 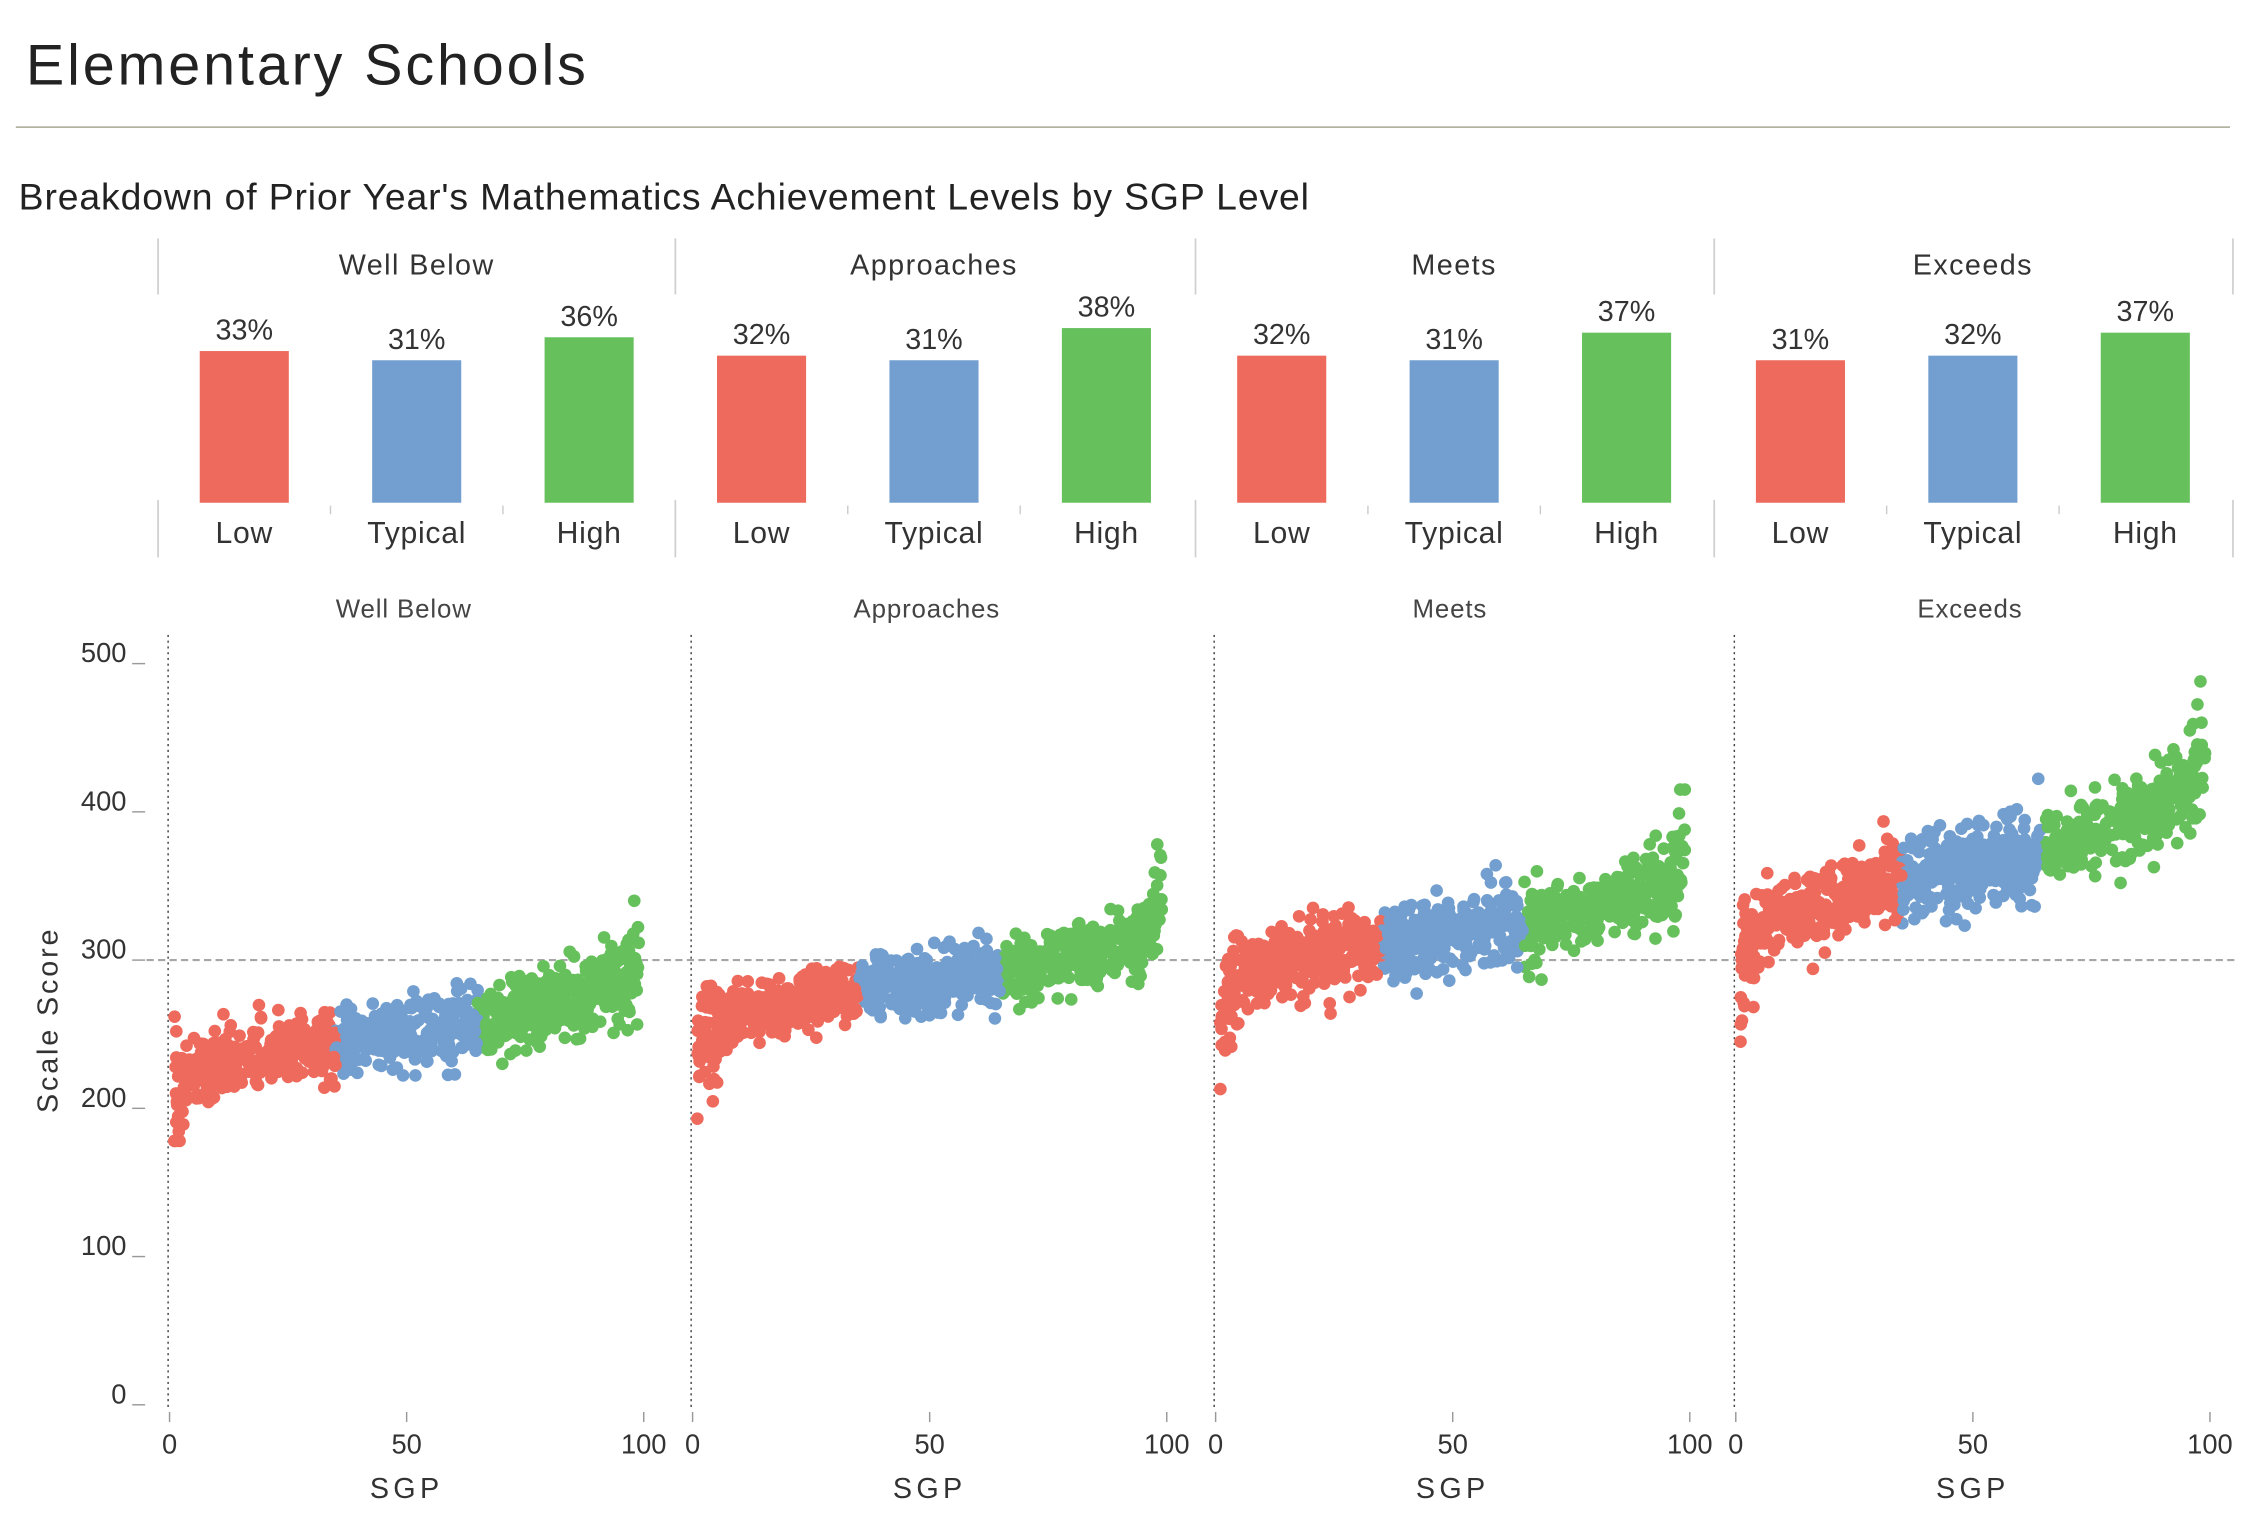 What do you see at coordinates (48, 1020) in the screenshot?
I see `y-axis-title: Scale Score` at bounding box center [48, 1020].